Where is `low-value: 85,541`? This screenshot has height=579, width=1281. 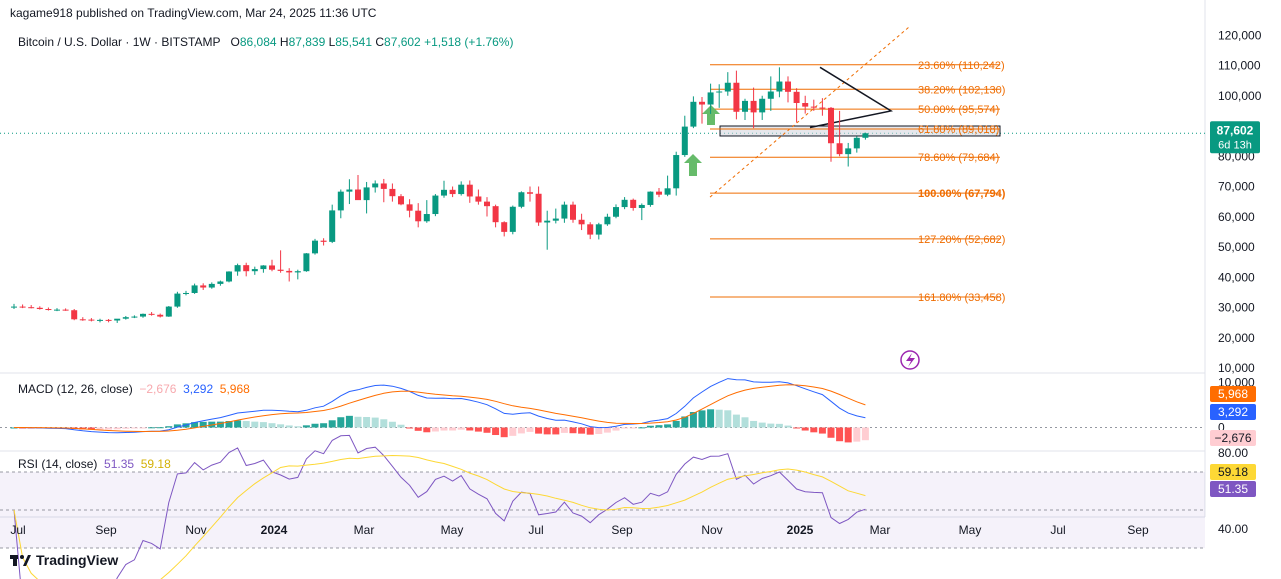 low-value: 85,541 is located at coordinates (353, 42).